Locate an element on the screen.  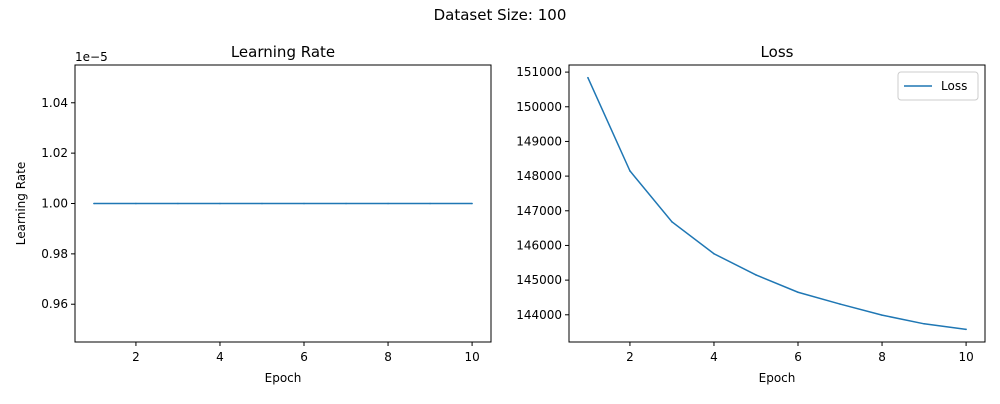
y-tick-label: 151000 is located at coordinates (539, 72).